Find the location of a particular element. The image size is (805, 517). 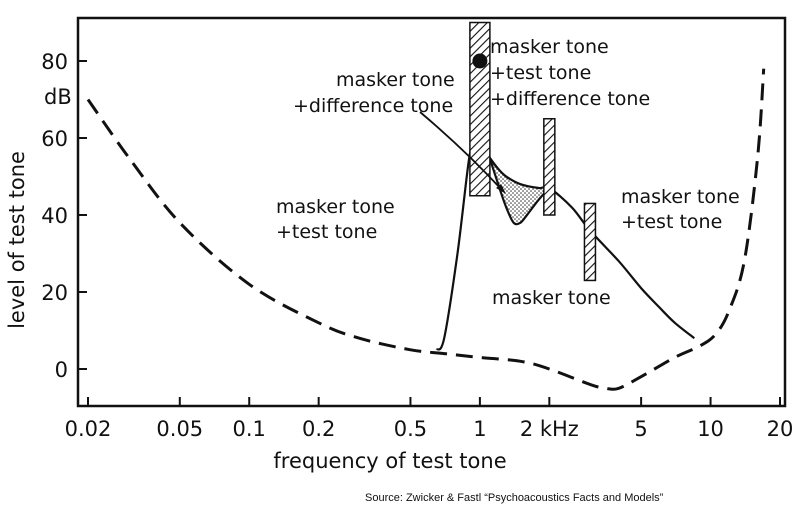

annotation-arrowhead is located at coordinates (501, 189).